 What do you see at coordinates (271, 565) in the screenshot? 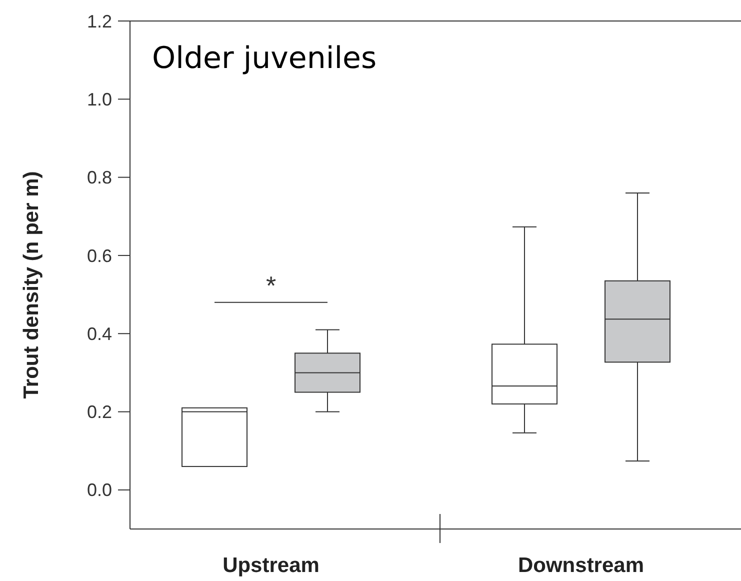
I see `x-tick-label: Upstream` at bounding box center [271, 565].